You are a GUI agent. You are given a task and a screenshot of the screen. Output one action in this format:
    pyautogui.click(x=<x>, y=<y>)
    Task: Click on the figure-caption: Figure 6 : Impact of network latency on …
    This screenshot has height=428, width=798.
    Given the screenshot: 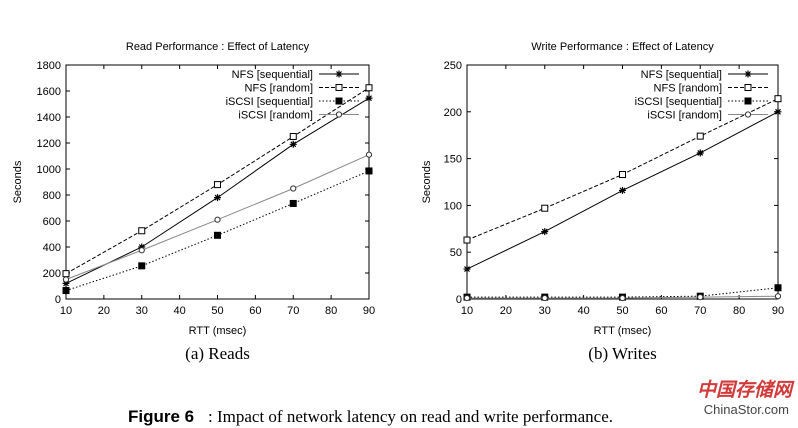 What is the action you would take?
    pyautogui.click(x=370, y=416)
    